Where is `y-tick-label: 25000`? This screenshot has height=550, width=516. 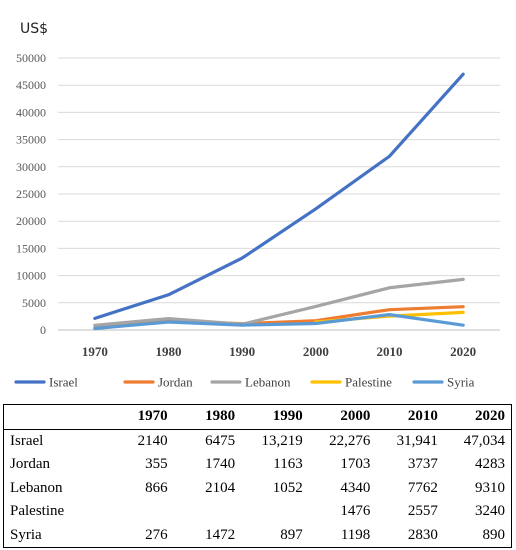
y-tick-label: 25000 is located at coordinates (31, 194).